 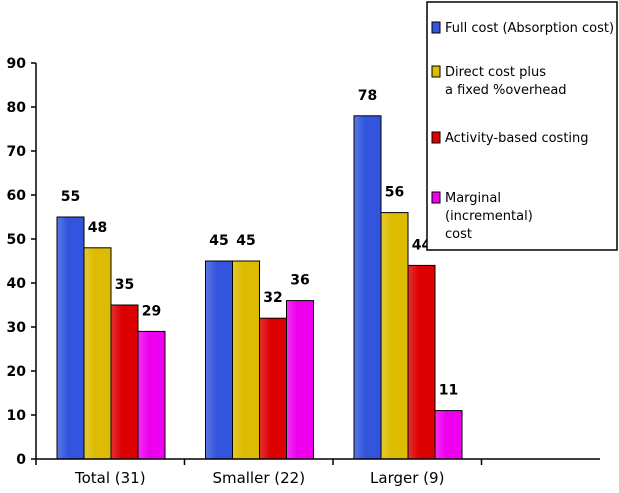 What do you see at coordinates (70, 197) in the screenshot?
I see `data-label: 55` at bounding box center [70, 197].